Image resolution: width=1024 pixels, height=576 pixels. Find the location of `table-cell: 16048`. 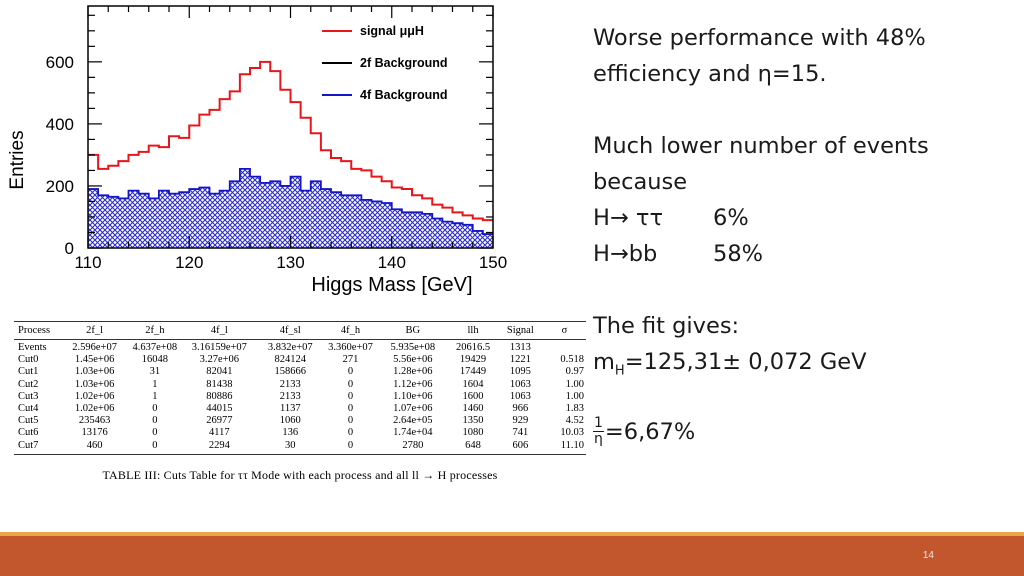

table-cell: 16048 is located at coordinates (154, 360).